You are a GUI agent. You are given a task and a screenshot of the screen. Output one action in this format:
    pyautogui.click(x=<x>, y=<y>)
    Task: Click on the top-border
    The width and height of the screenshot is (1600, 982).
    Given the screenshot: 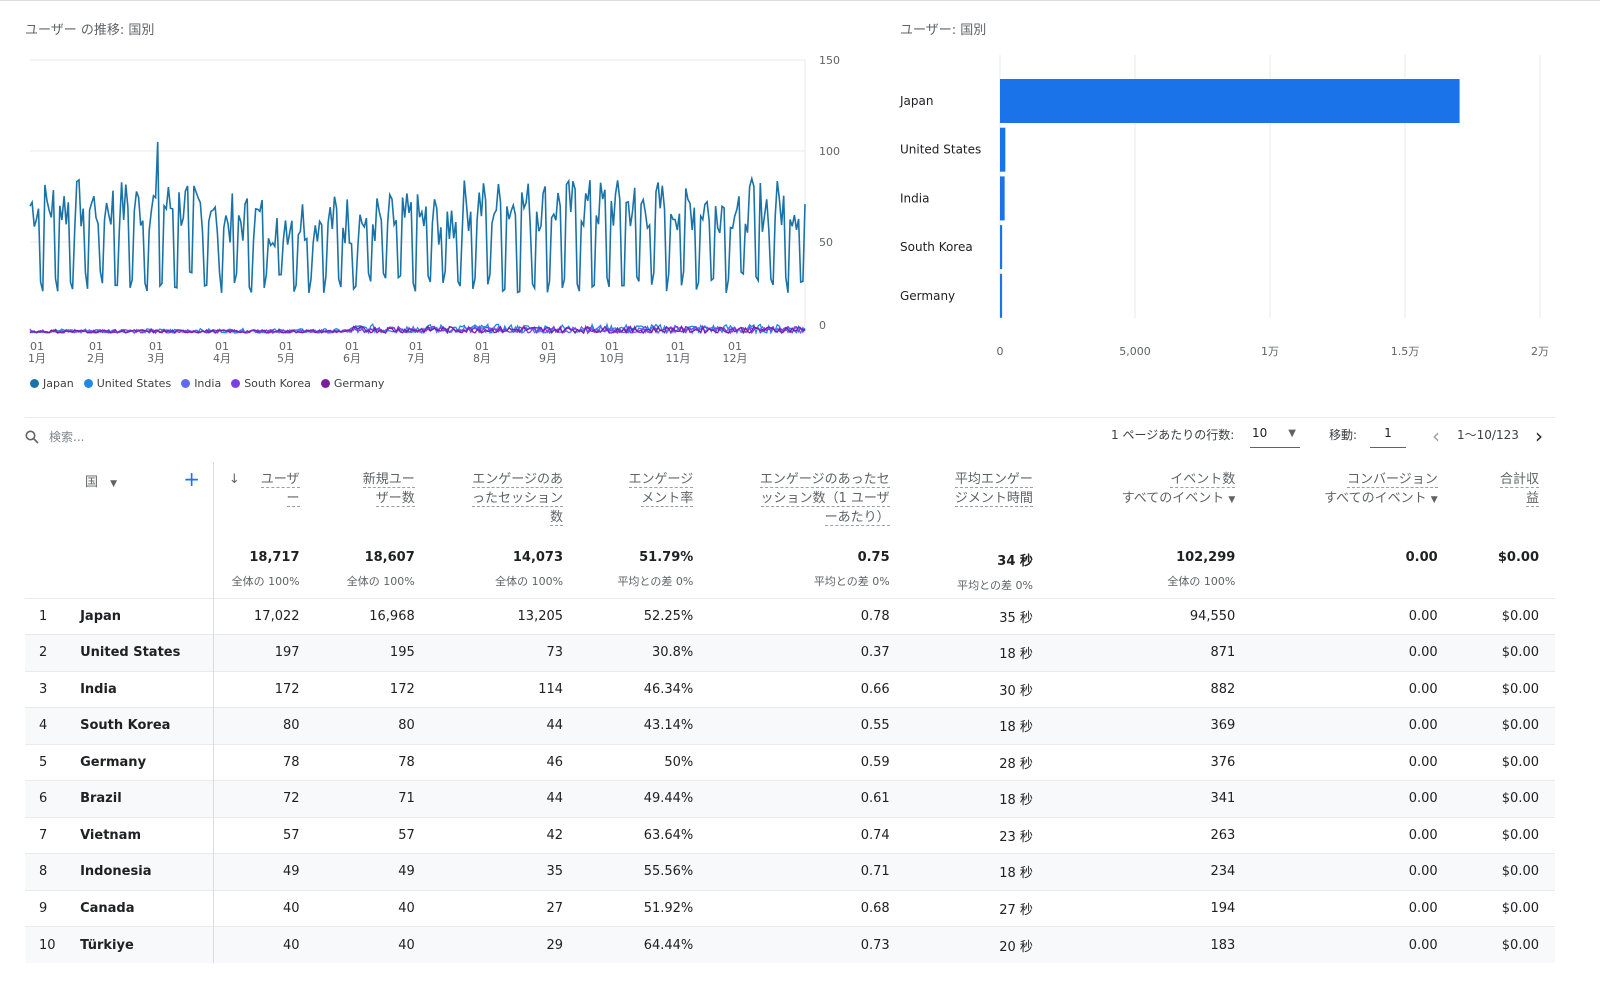 What is the action you would take?
    pyautogui.click(x=800, y=0)
    